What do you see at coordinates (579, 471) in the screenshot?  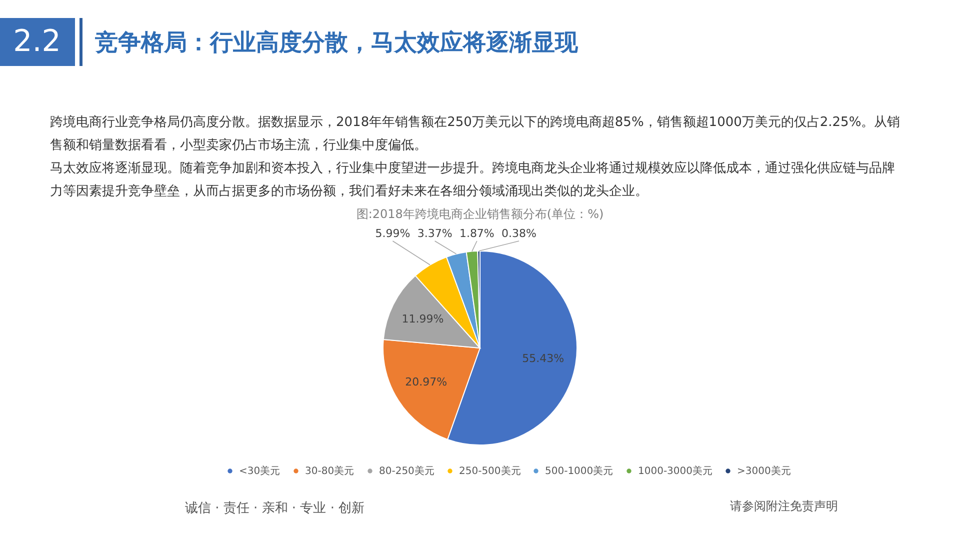 I see `legend-label: 500-1000美元` at bounding box center [579, 471].